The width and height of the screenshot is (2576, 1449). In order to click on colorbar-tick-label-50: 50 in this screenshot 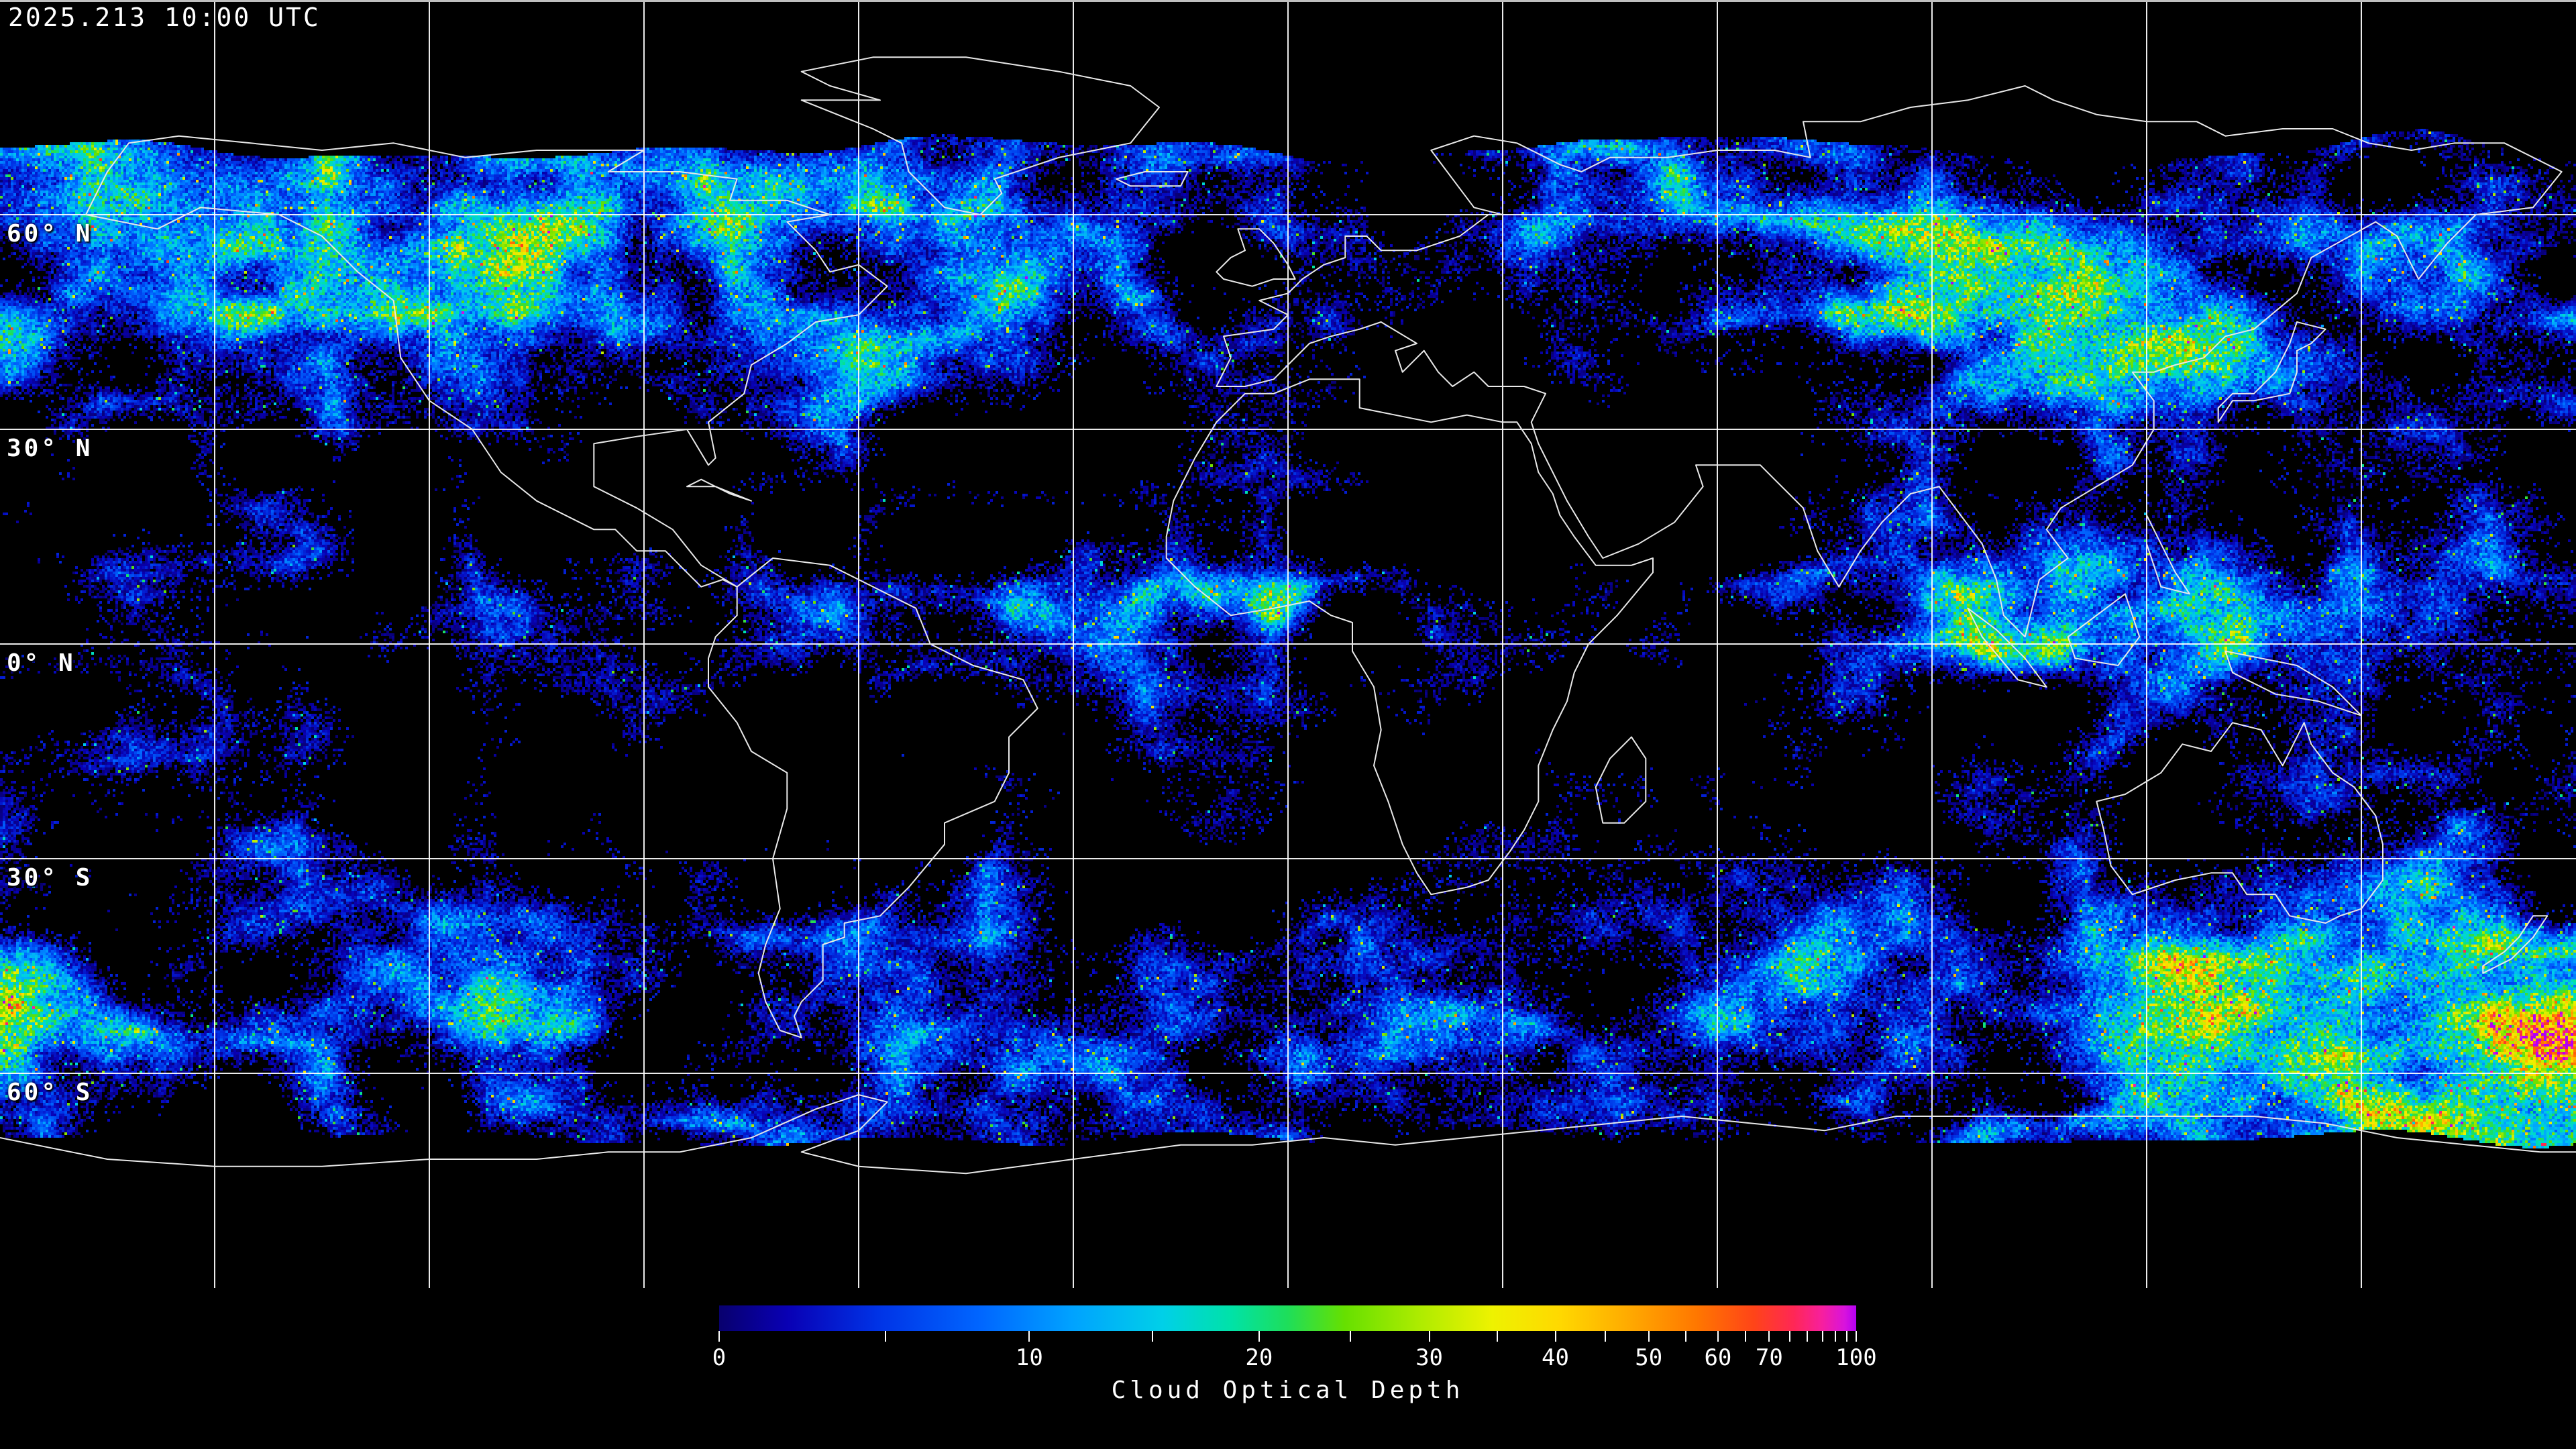, I will do `click(1649, 1357)`.